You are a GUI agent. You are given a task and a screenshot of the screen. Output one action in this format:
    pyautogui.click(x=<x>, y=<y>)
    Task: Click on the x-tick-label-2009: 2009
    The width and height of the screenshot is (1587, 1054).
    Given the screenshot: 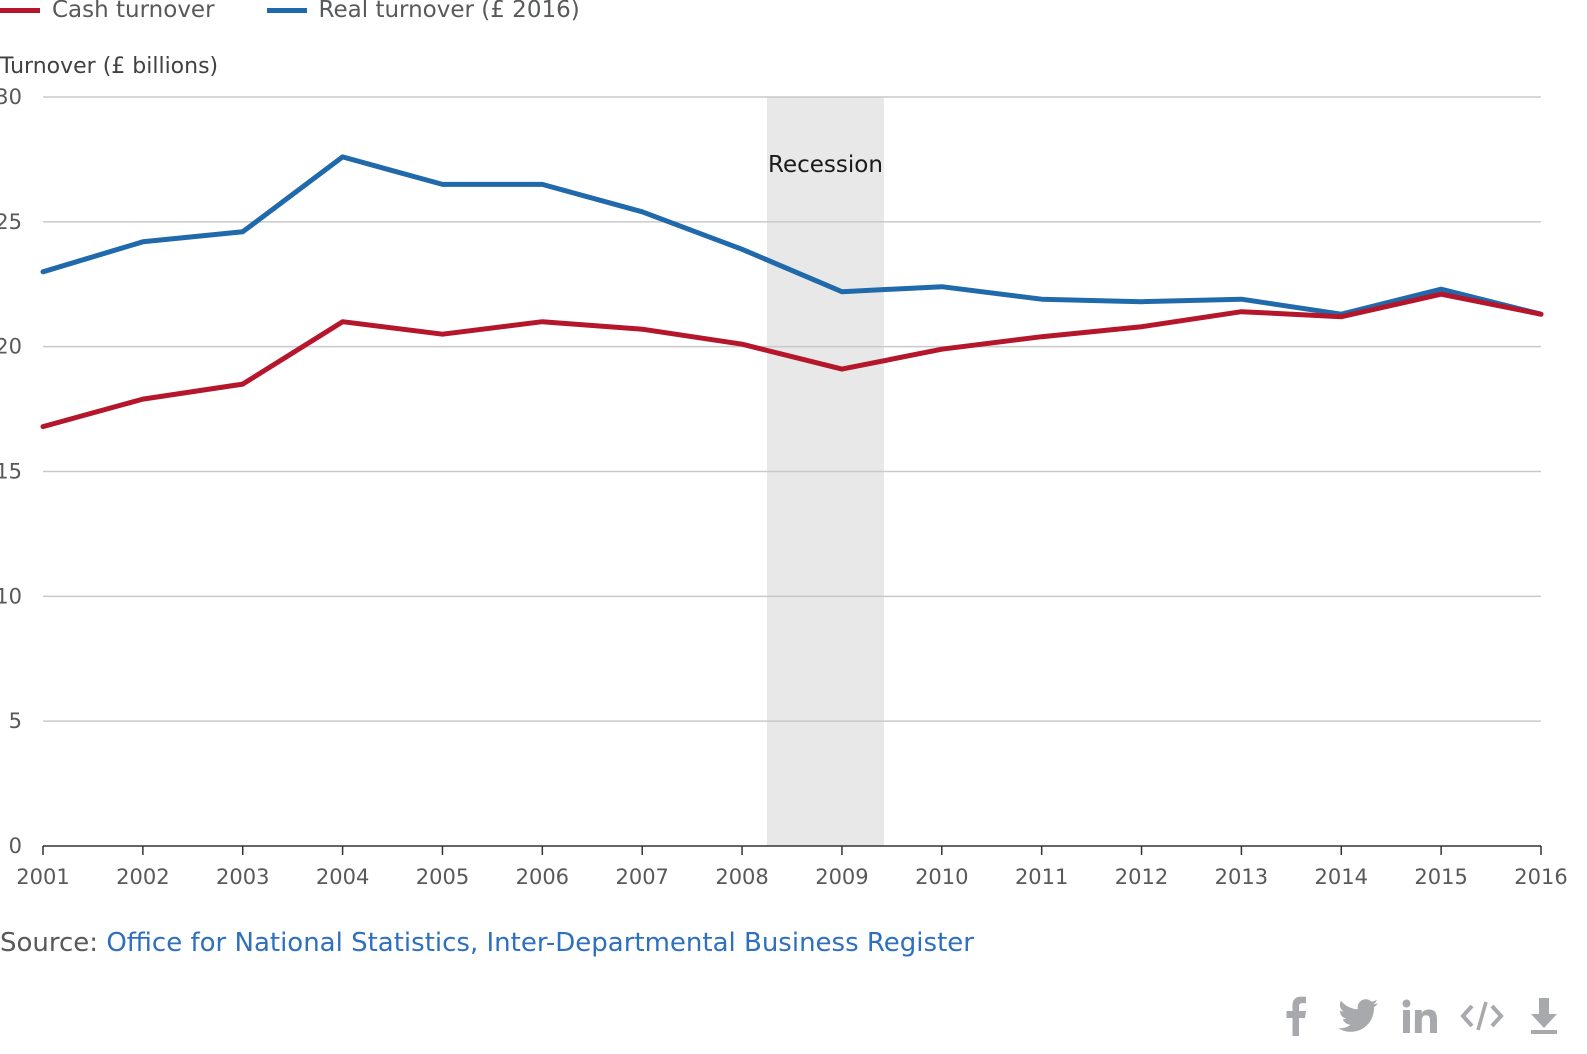 What is the action you would take?
    pyautogui.click(x=841, y=877)
    